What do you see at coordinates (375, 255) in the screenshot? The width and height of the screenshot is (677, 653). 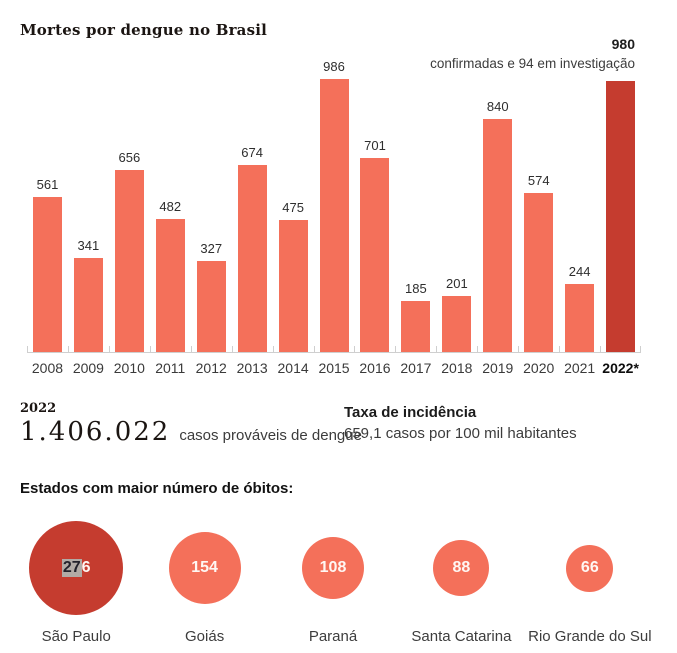 I see `bar-2016` at bounding box center [375, 255].